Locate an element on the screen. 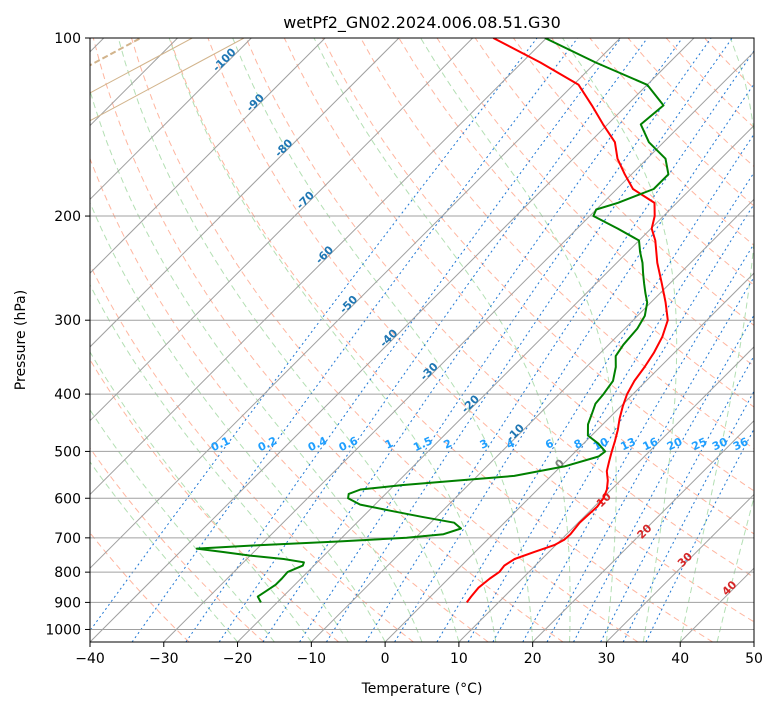  x-tick-label: 50 is located at coordinates (754, 659).